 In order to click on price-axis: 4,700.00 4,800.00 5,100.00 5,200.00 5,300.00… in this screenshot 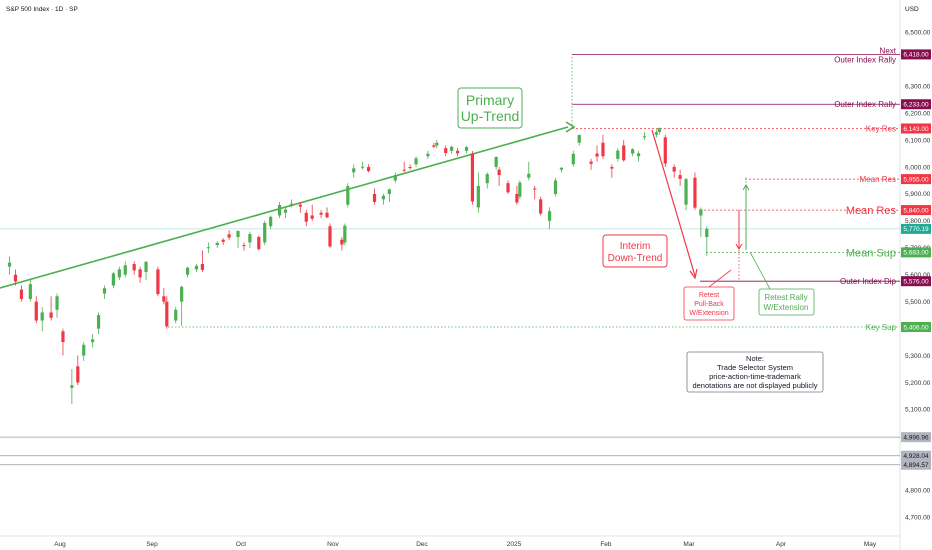, I will do `click(918, 276)`.